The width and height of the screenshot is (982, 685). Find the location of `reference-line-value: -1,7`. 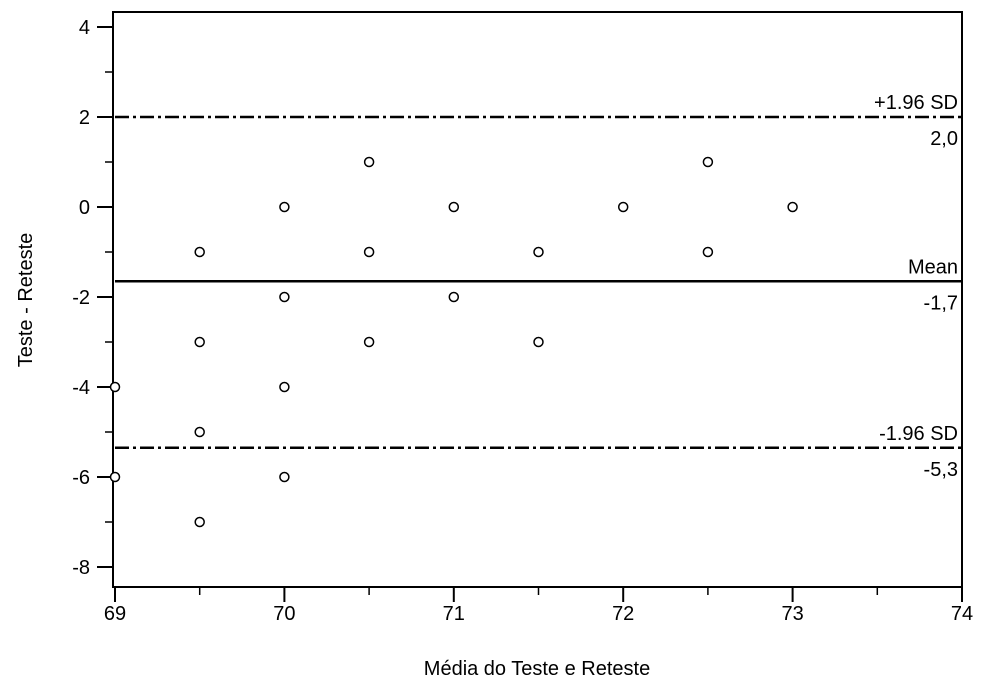

reference-line-value: -1,7 is located at coordinates (941, 303).